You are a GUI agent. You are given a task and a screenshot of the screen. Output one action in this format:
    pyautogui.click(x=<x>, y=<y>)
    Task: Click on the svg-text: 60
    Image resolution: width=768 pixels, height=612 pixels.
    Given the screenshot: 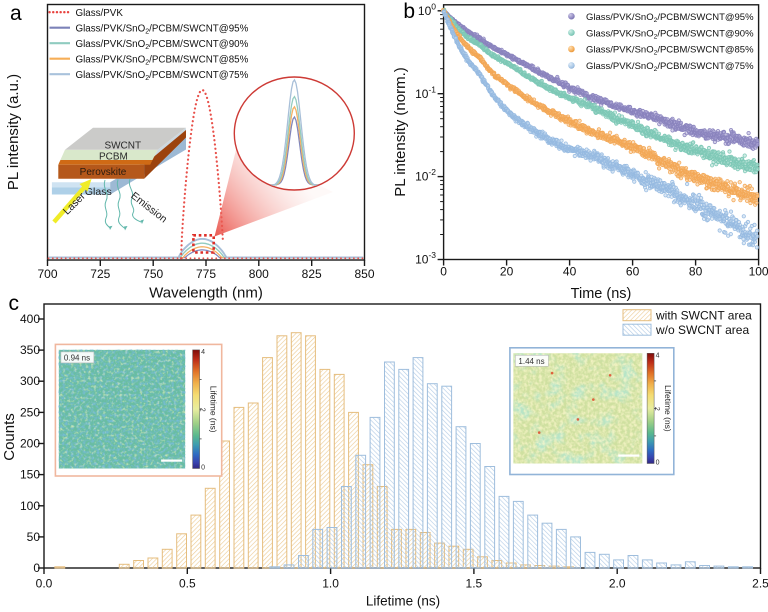 What is the action you would take?
    pyautogui.click(x=633, y=272)
    